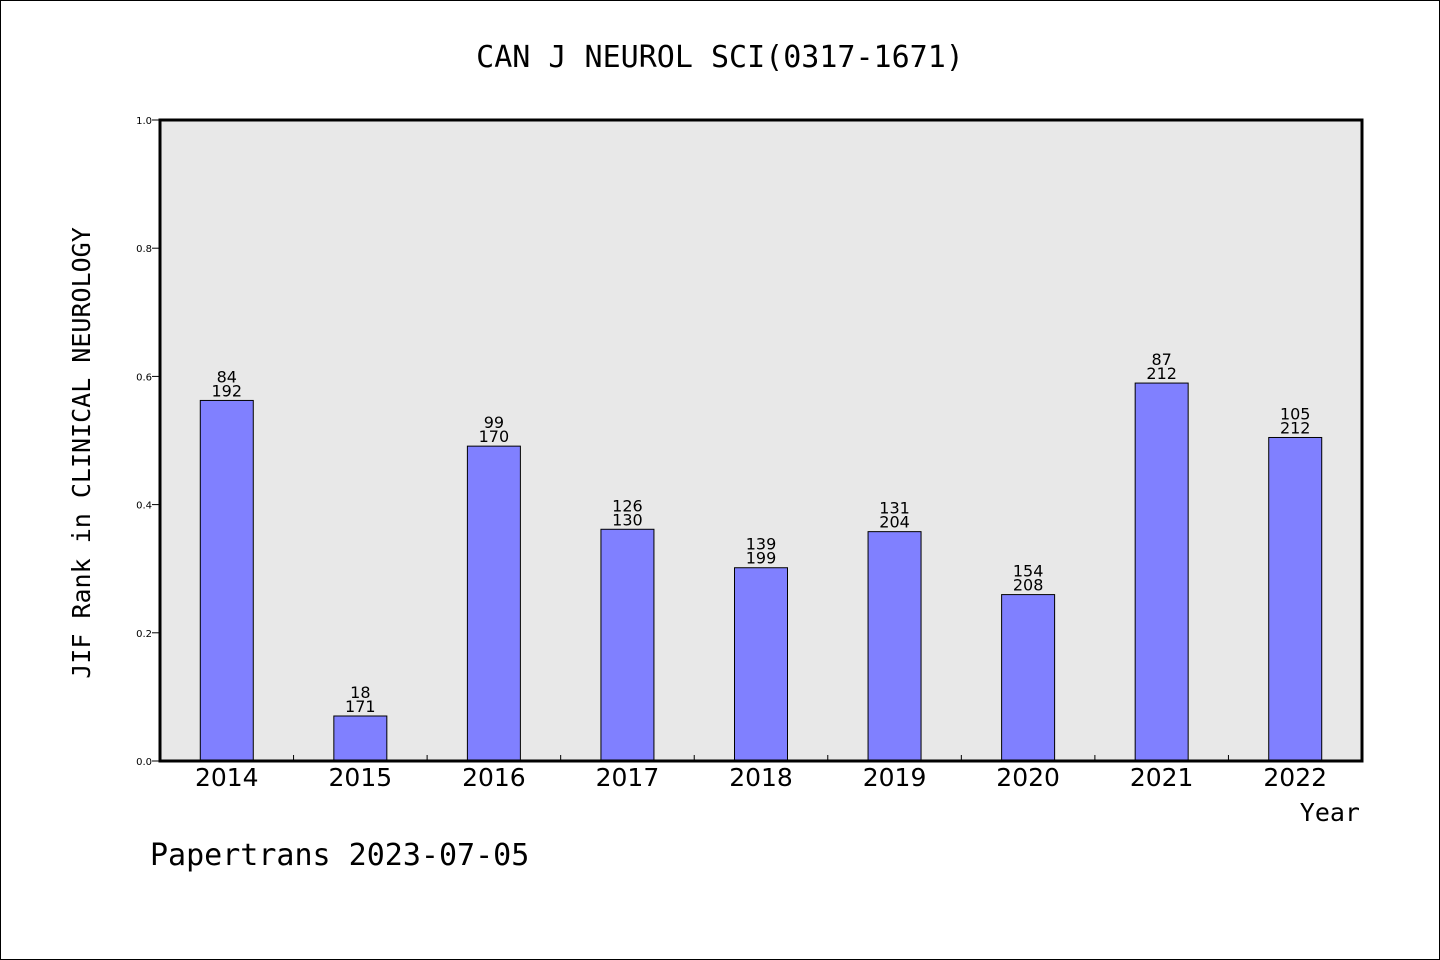 The height and width of the screenshot is (960, 1440). What do you see at coordinates (361, 777) in the screenshot?
I see `x-tick-label: 2015` at bounding box center [361, 777].